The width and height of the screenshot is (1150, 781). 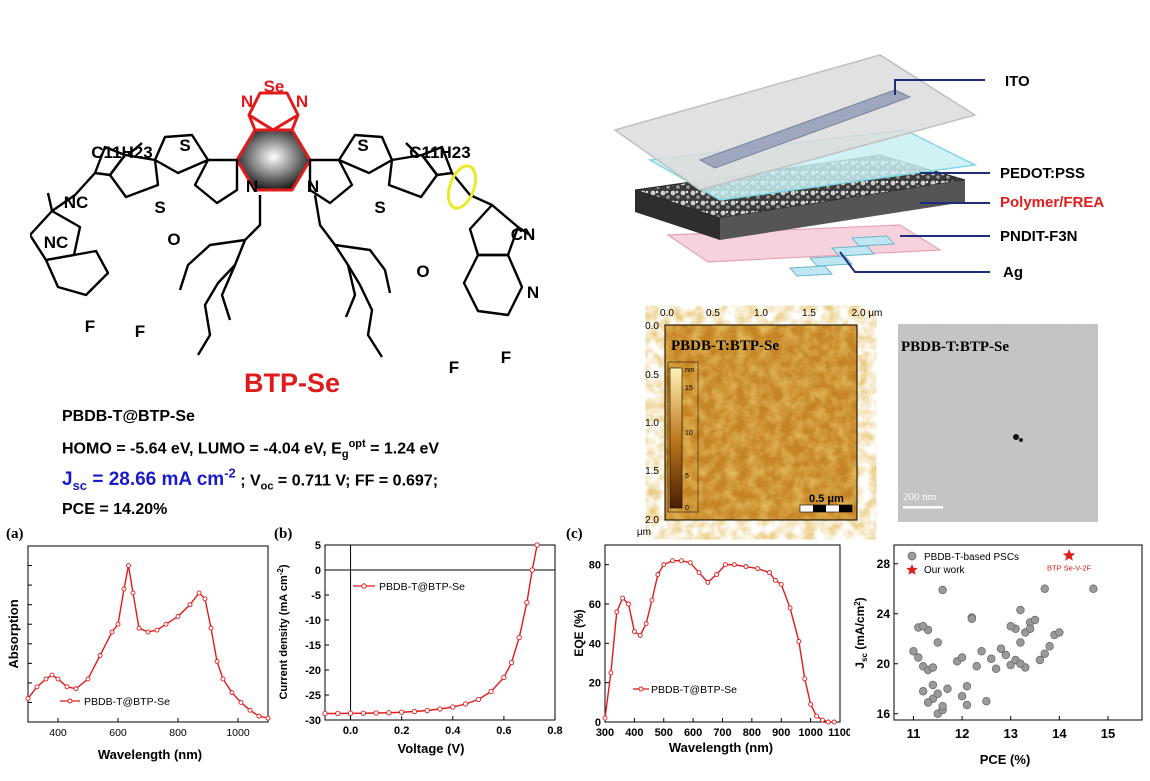 What do you see at coordinates (453, 731) in the screenshot?
I see `x-tick-label: 0.4` at bounding box center [453, 731].